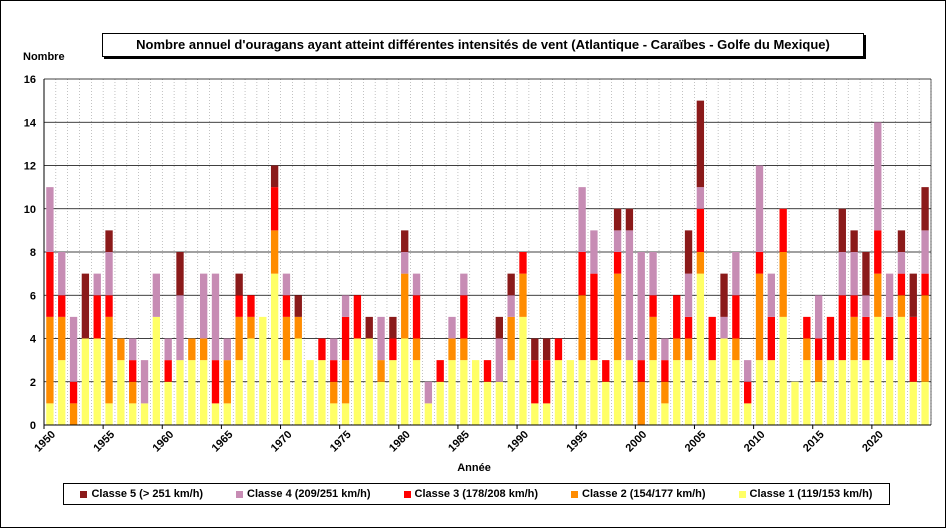  I want to click on y-tick-label: 16, so click(30, 80).